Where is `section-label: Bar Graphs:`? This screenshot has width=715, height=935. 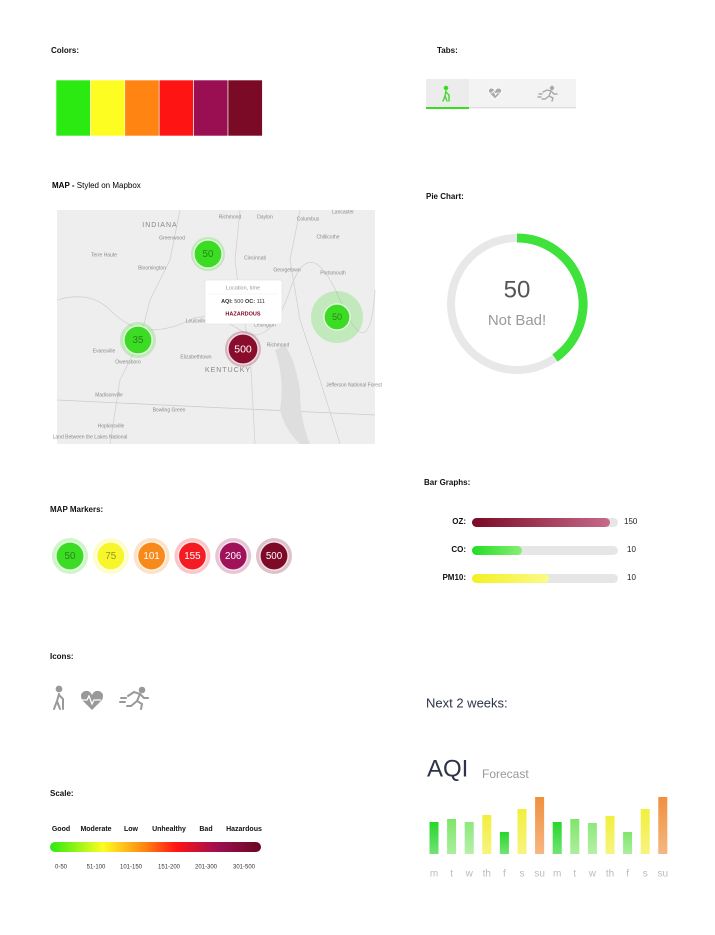
section-label: Bar Graphs: is located at coordinates (447, 482).